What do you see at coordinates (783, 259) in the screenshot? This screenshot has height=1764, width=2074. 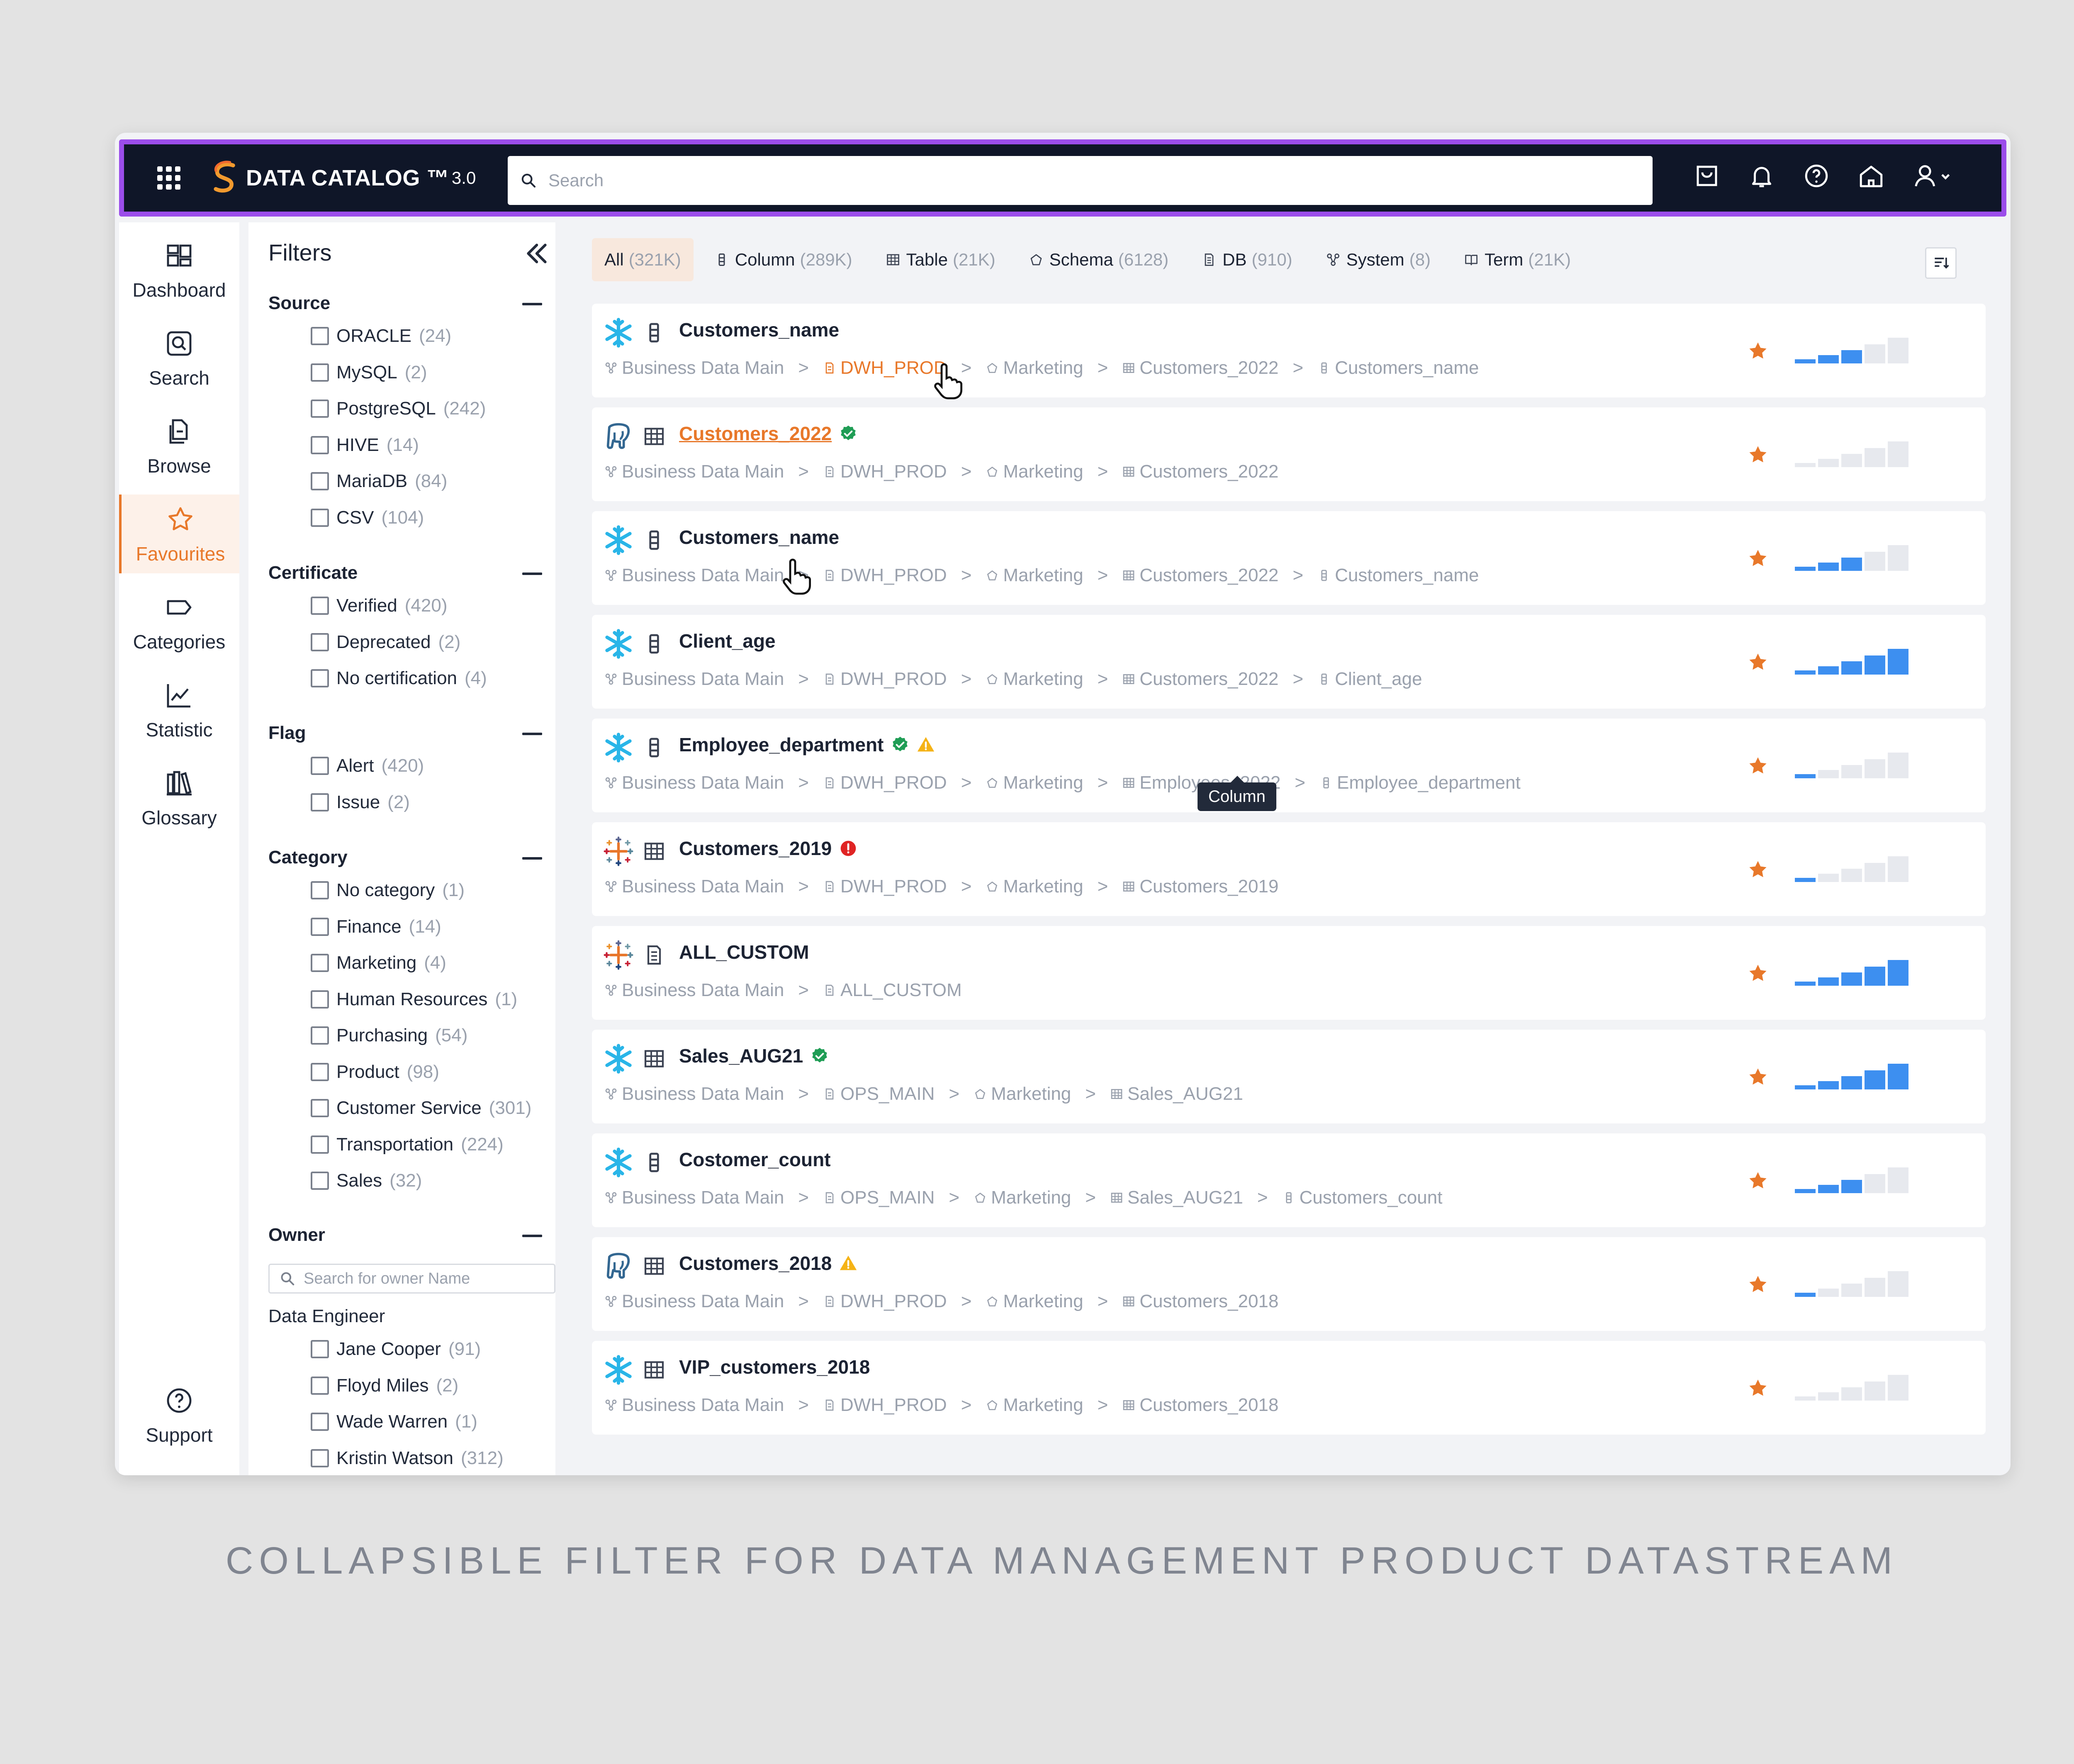 I see `tab-column: Column (289K)` at bounding box center [783, 259].